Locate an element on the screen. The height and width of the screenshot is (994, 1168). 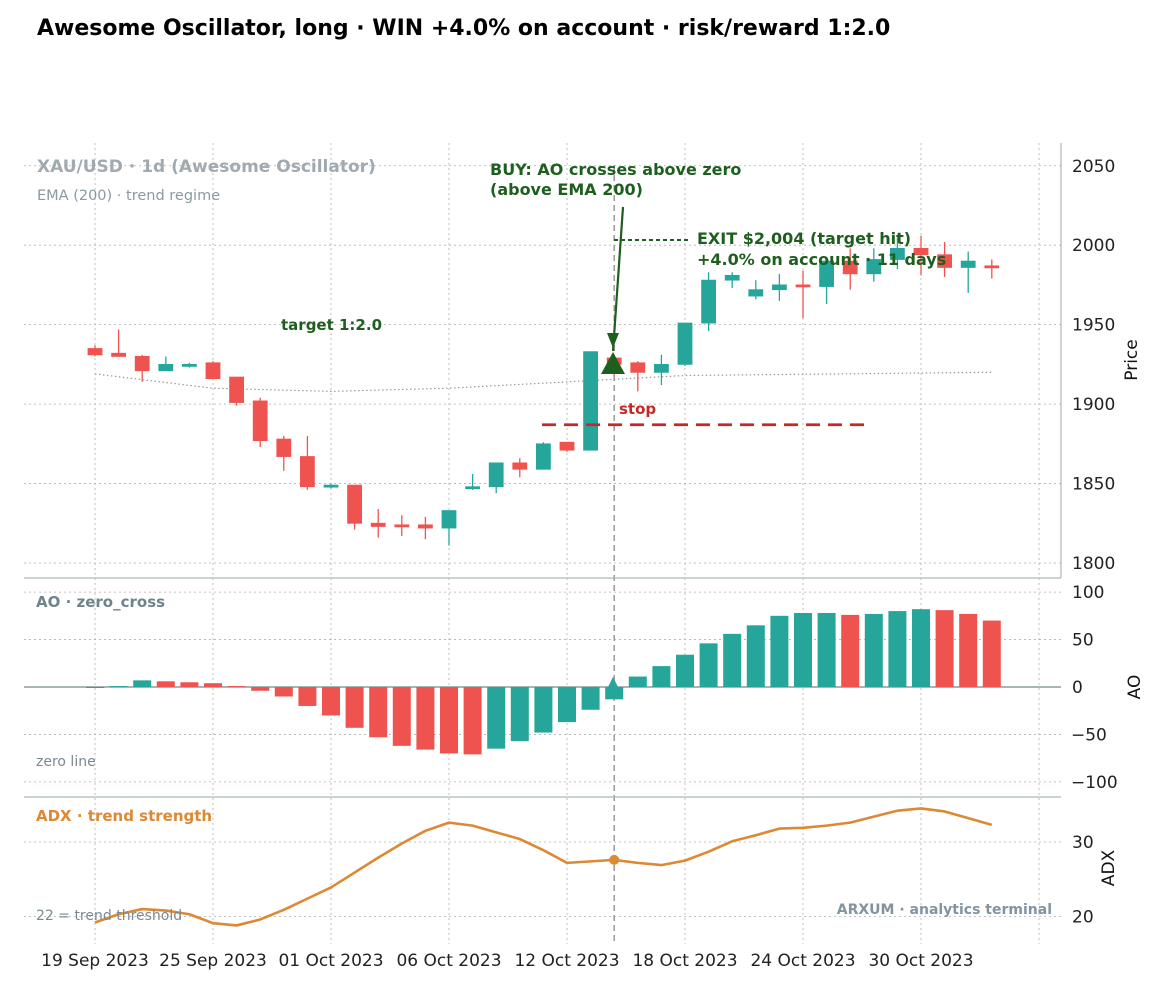
ao-tick-label: 100 is located at coordinates (1088, 593).